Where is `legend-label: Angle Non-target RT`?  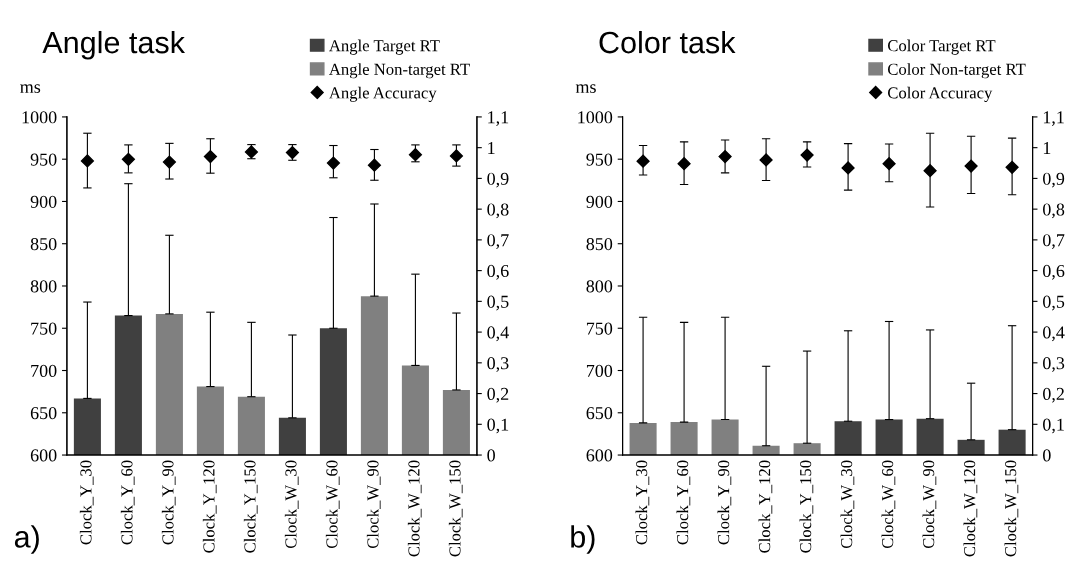
legend-label: Angle Non-target RT is located at coordinates (399, 71).